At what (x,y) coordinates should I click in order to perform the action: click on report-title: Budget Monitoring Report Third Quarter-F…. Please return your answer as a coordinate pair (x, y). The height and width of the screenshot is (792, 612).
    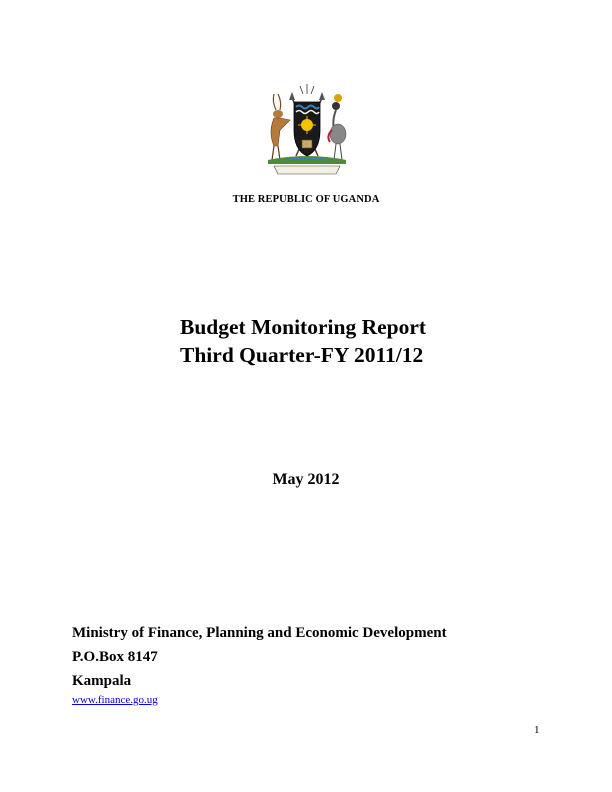
    Looking at the image, I should click on (303, 341).